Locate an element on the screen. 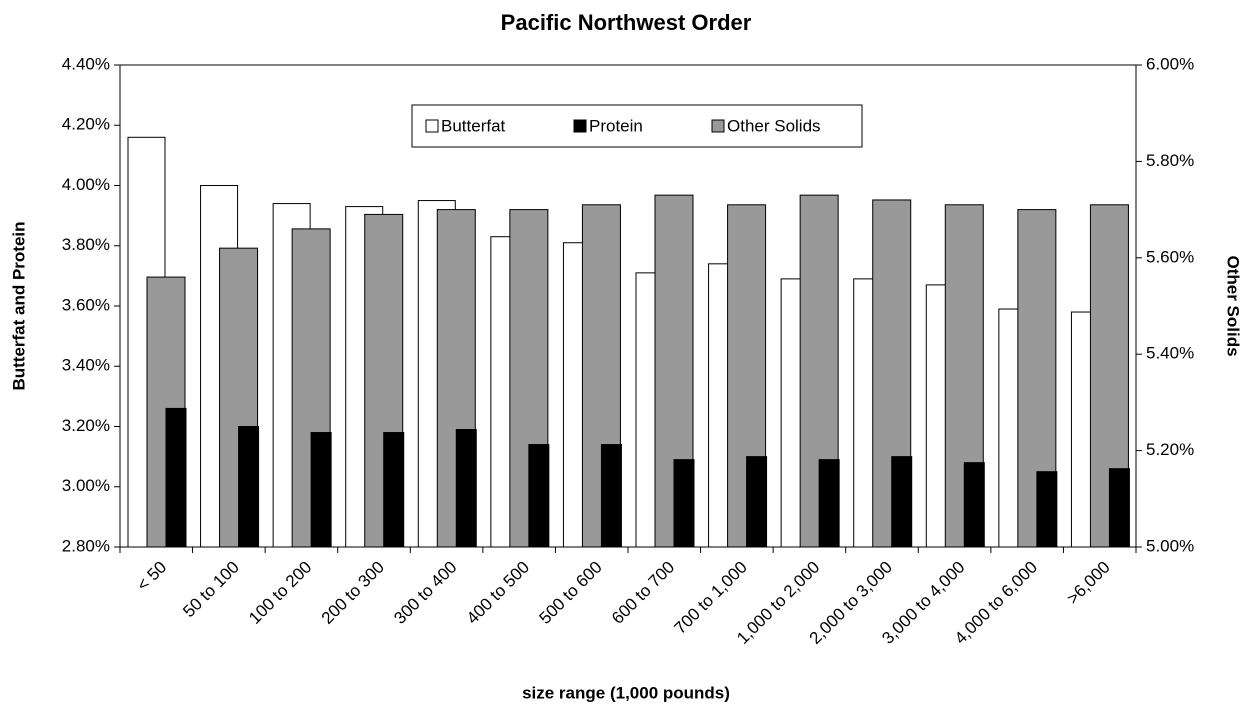 This screenshot has height=711, width=1252. legend-label: Other Solids is located at coordinates (774, 125).